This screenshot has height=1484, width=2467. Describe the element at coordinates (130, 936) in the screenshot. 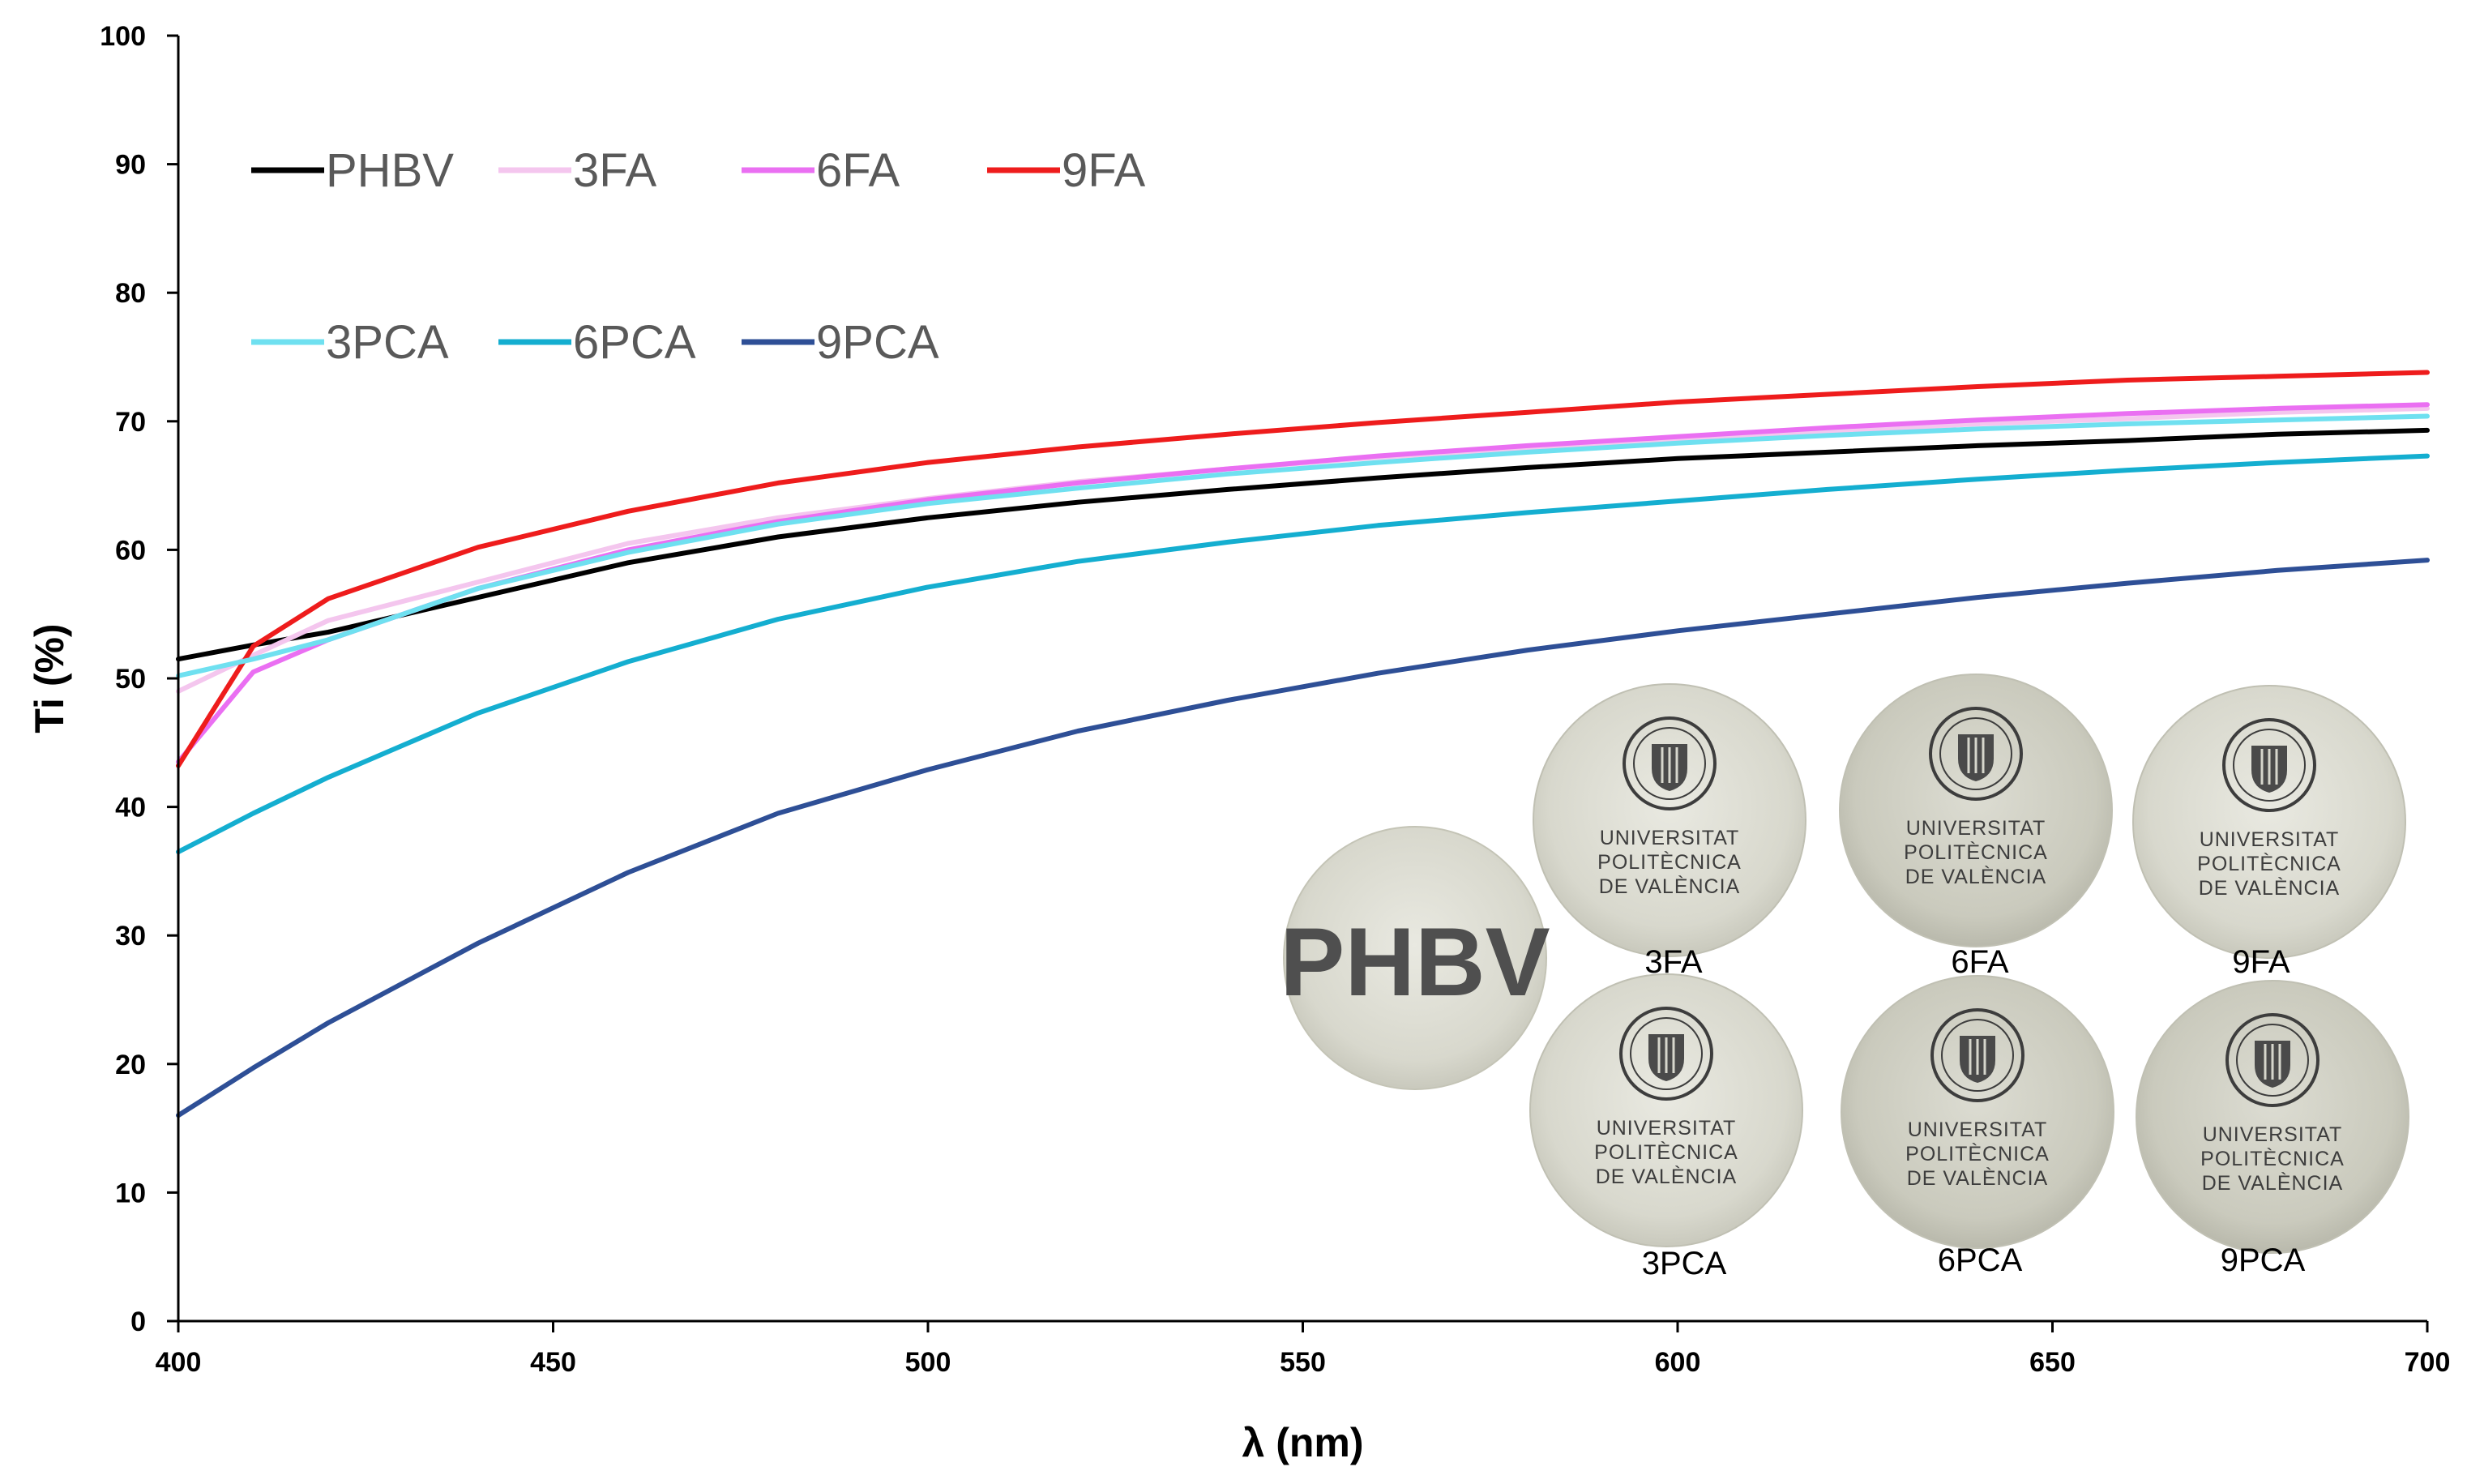

I see `y-tick-label: 30` at that location.